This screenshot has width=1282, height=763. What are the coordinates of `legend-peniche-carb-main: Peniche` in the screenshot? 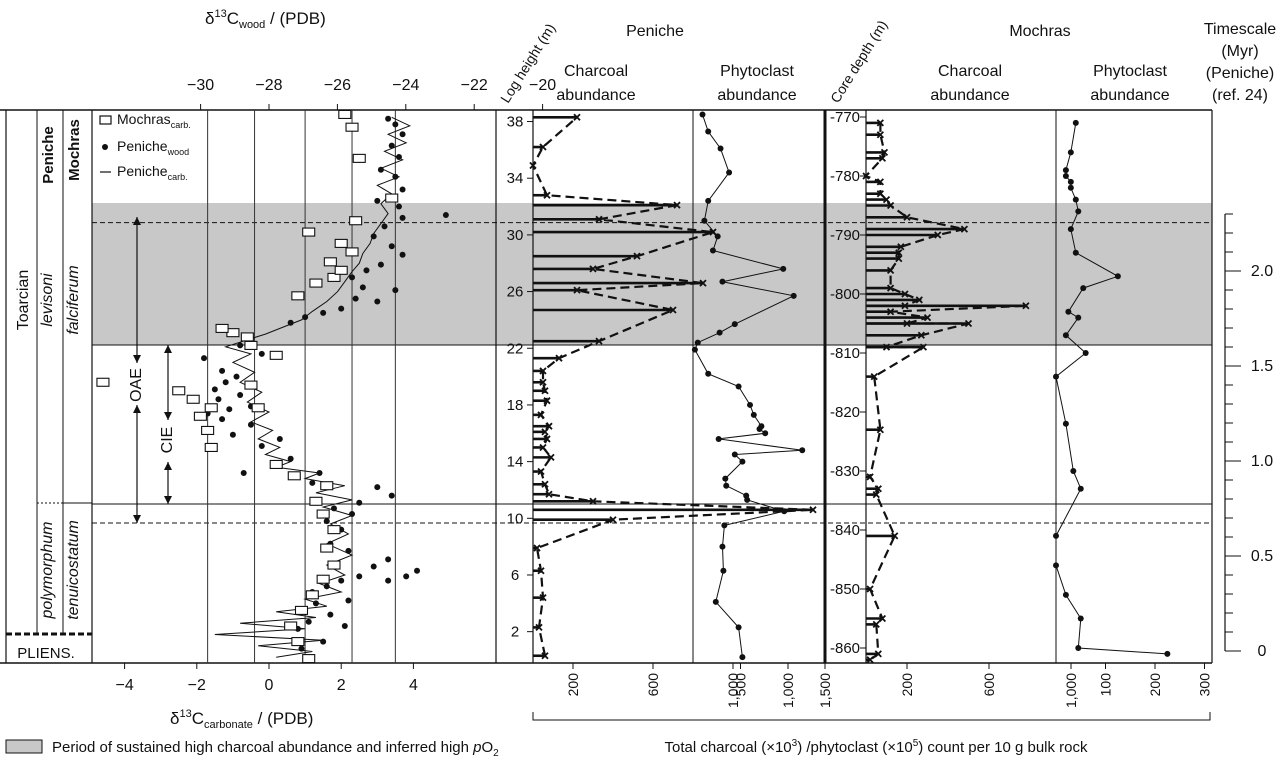 It's located at (142, 171).